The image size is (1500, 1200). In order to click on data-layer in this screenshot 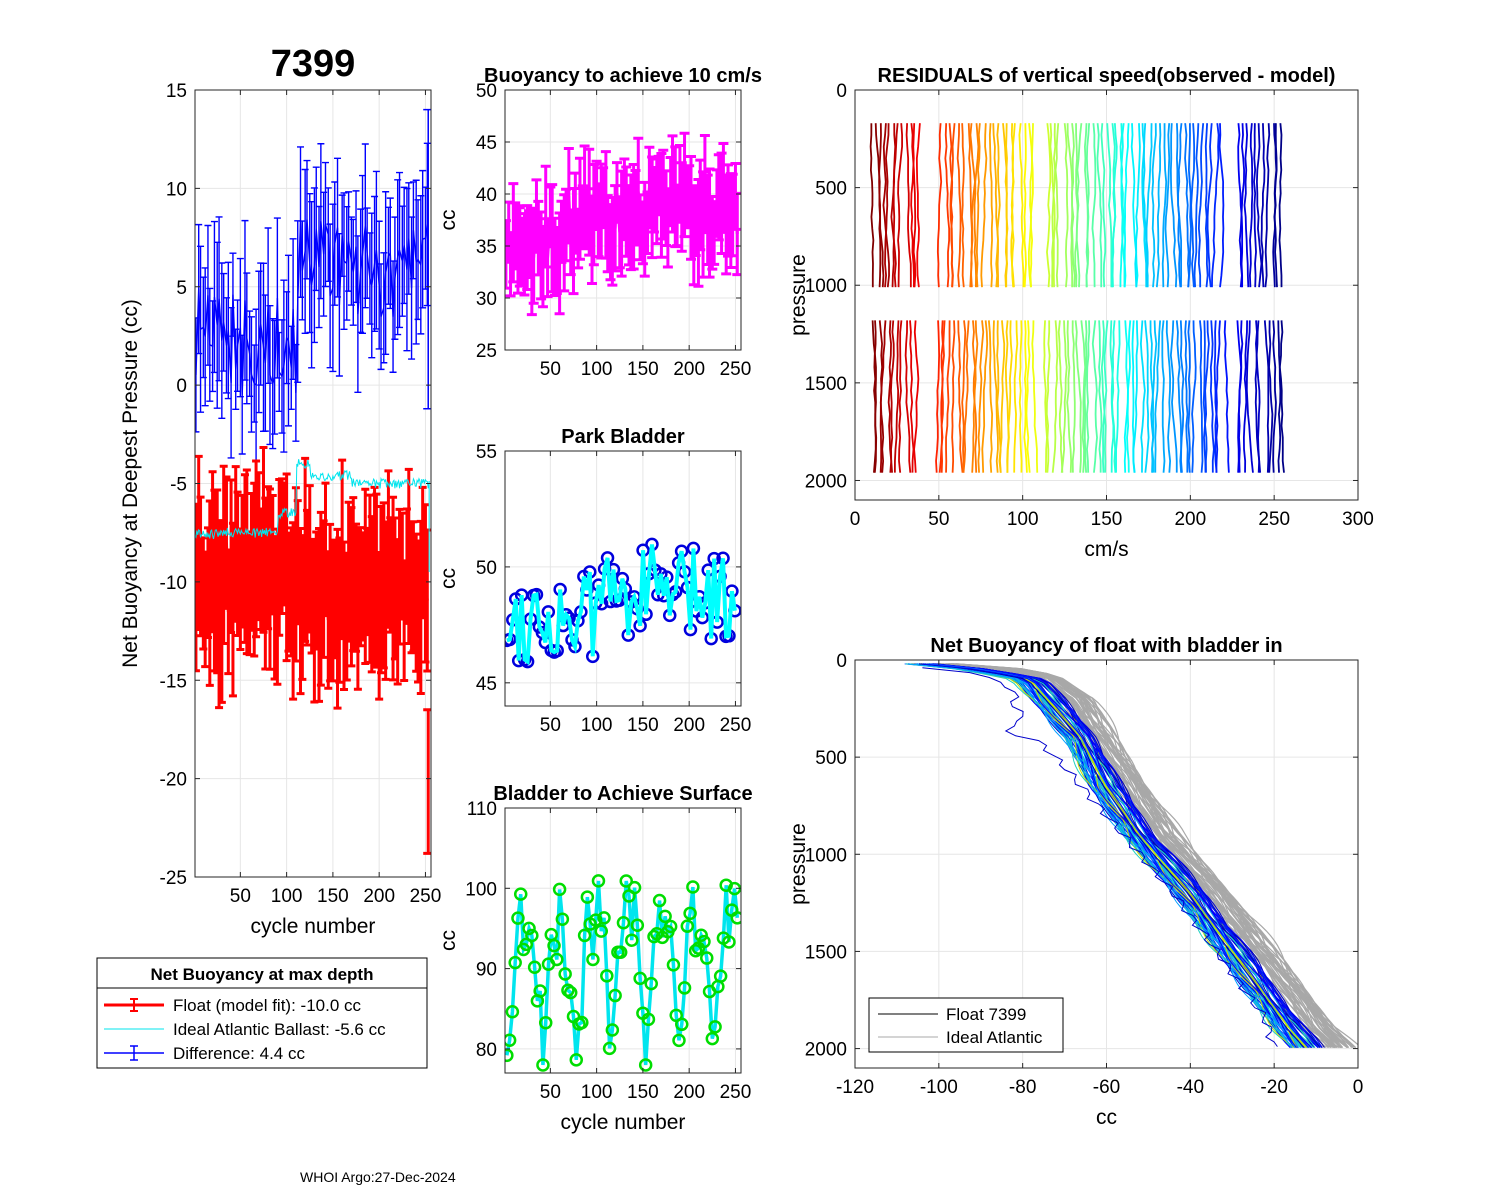, I will do `click(313, 481)`.